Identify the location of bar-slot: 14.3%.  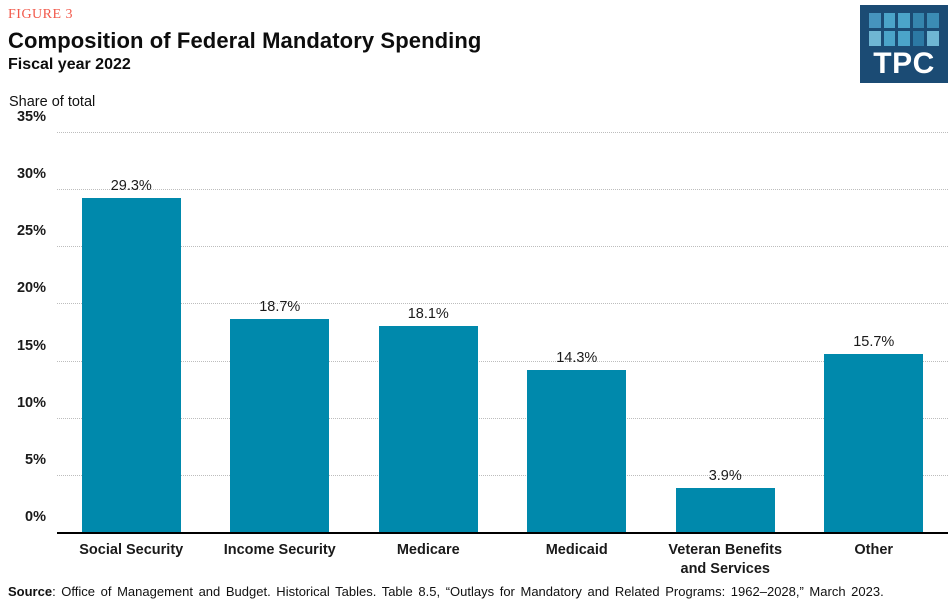
(577, 333).